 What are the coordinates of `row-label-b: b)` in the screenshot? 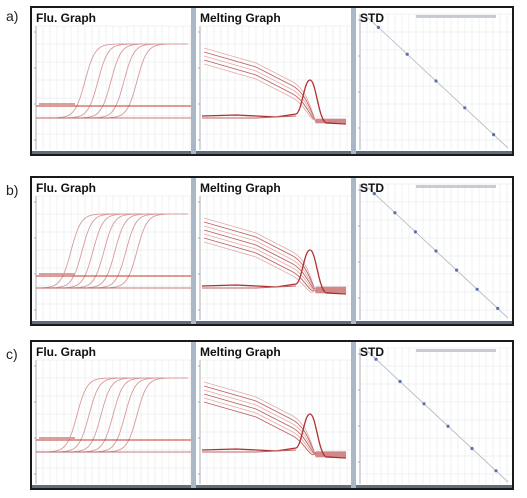 It's located at (12, 190).